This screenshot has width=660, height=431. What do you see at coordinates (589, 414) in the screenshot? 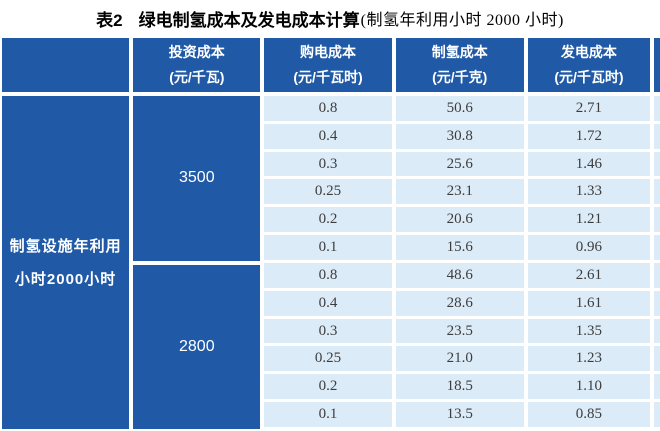
I see `power-cost-cell: 0.85` at bounding box center [589, 414].